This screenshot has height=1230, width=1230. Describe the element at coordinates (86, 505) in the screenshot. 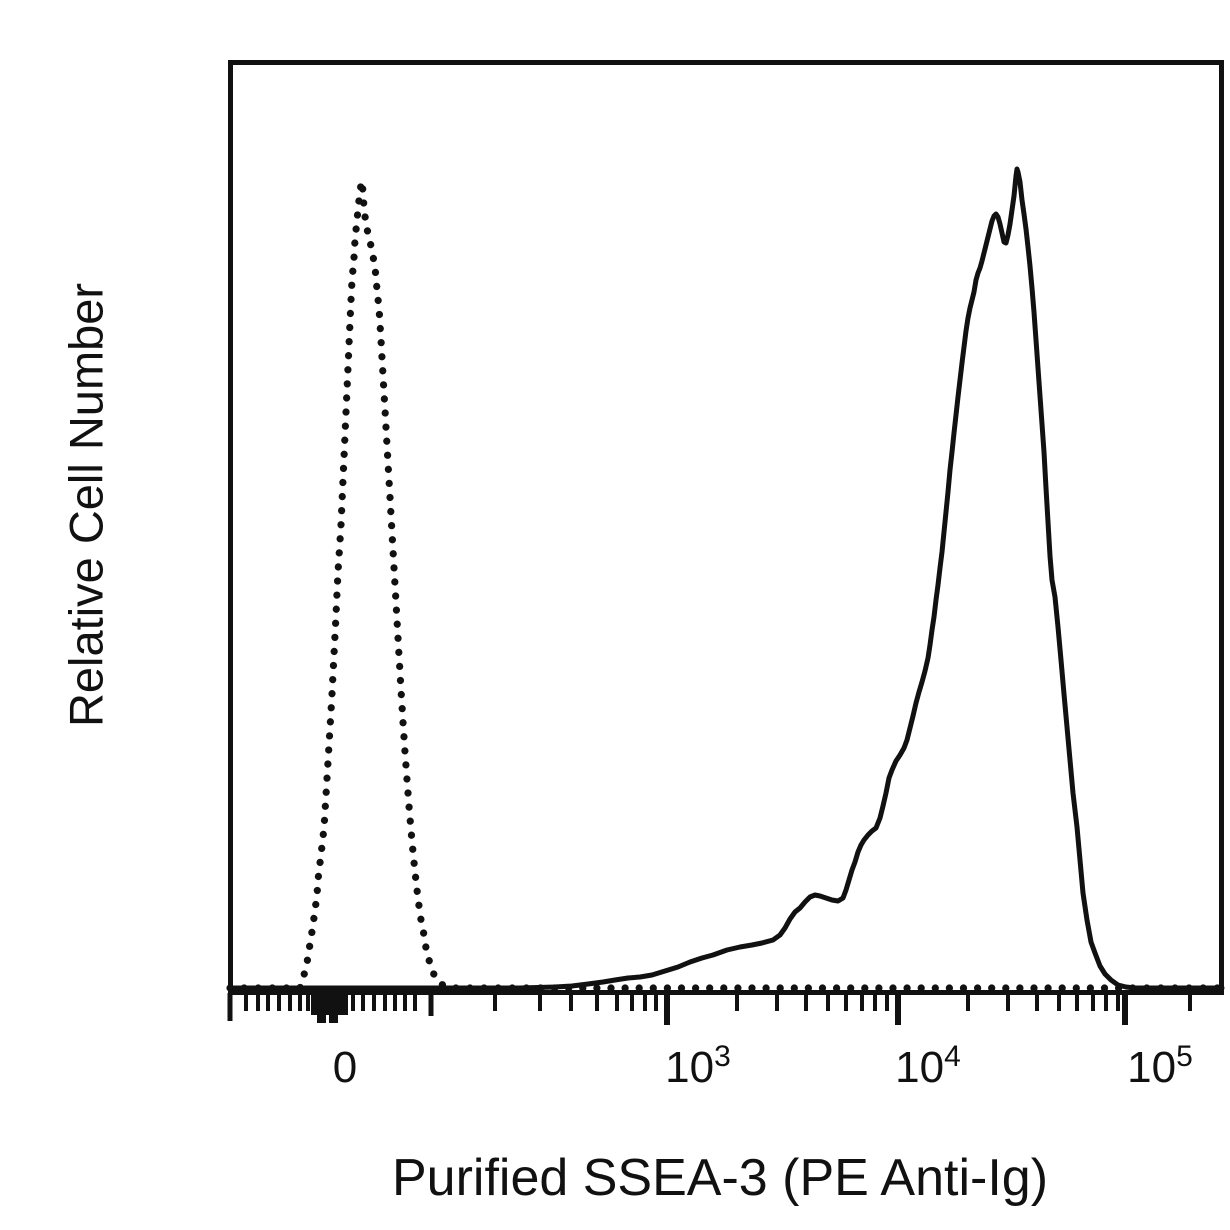

I see `y-axis-title: Relative Cell Number` at that location.